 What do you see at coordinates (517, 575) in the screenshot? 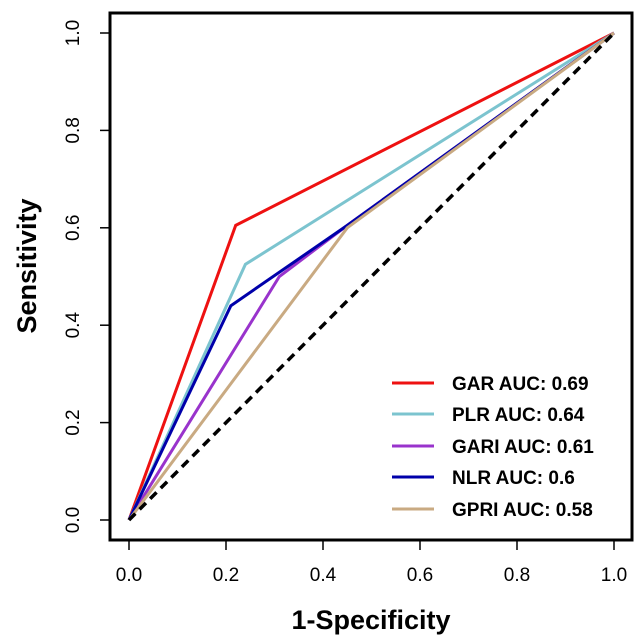
I see `x-tick-label: 0.8` at bounding box center [517, 575].